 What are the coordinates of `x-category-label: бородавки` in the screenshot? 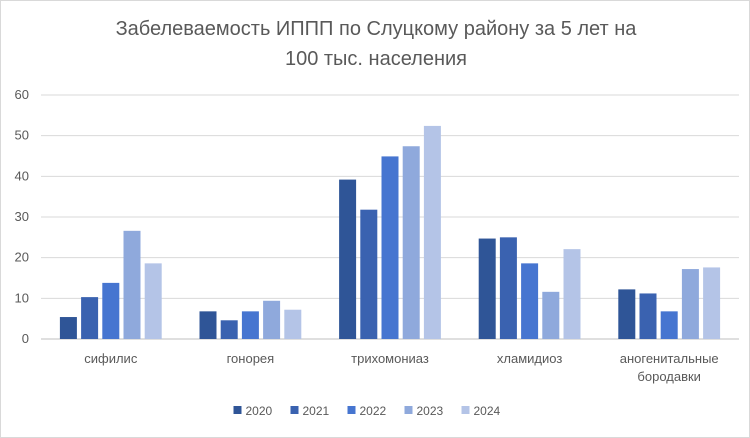 It's located at (669, 376).